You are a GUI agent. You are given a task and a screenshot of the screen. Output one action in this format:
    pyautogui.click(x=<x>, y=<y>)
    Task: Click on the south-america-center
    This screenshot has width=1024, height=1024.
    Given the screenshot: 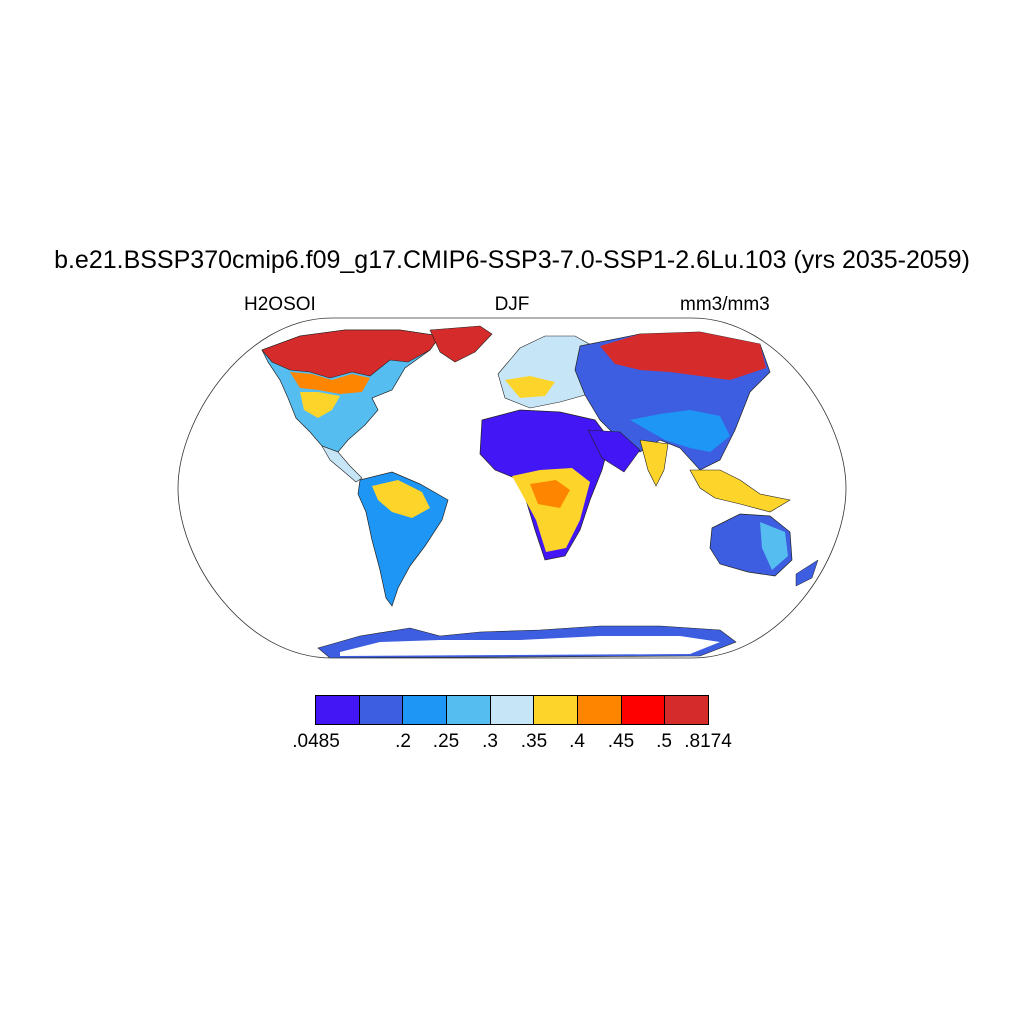 What is the action you would take?
    pyautogui.click(x=401, y=499)
    